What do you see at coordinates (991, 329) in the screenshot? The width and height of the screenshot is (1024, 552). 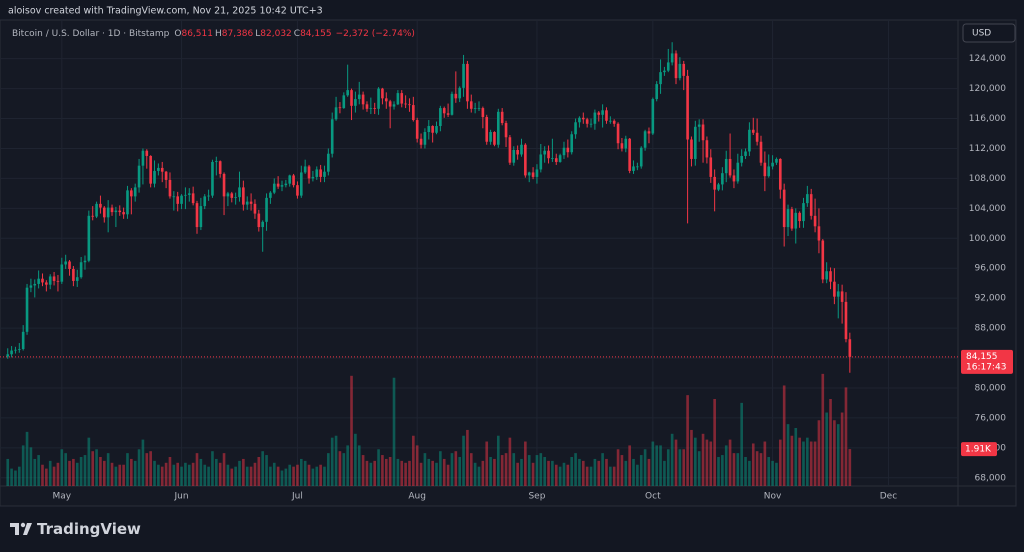 I see `y-tick-label: 88,000` at bounding box center [991, 329].